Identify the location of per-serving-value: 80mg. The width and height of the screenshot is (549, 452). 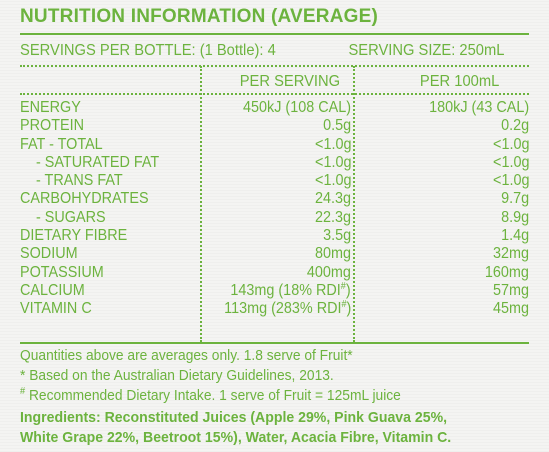
(332, 254).